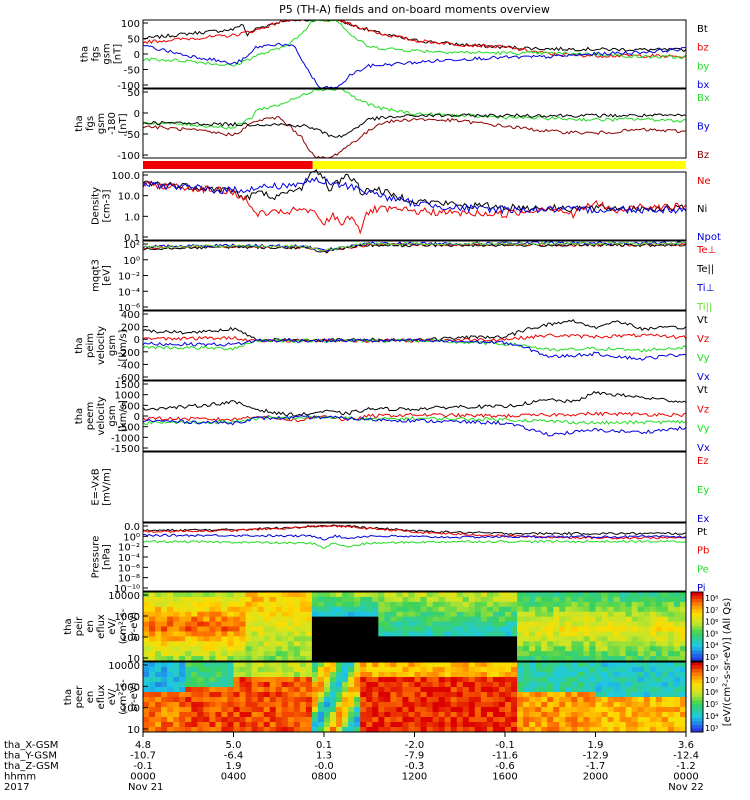  Describe the element at coordinates (711, 668) in the screenshot. I see `peer-eflux-colorbar-tick: 10⁸` at that location.